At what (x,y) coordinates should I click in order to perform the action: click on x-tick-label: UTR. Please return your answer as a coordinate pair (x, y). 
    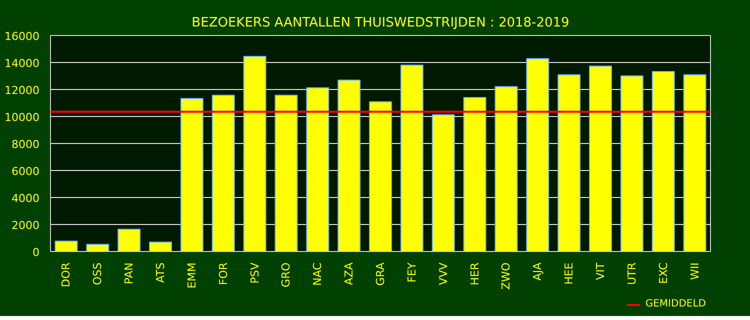
    Looking at the image, I should click on (631, 273).